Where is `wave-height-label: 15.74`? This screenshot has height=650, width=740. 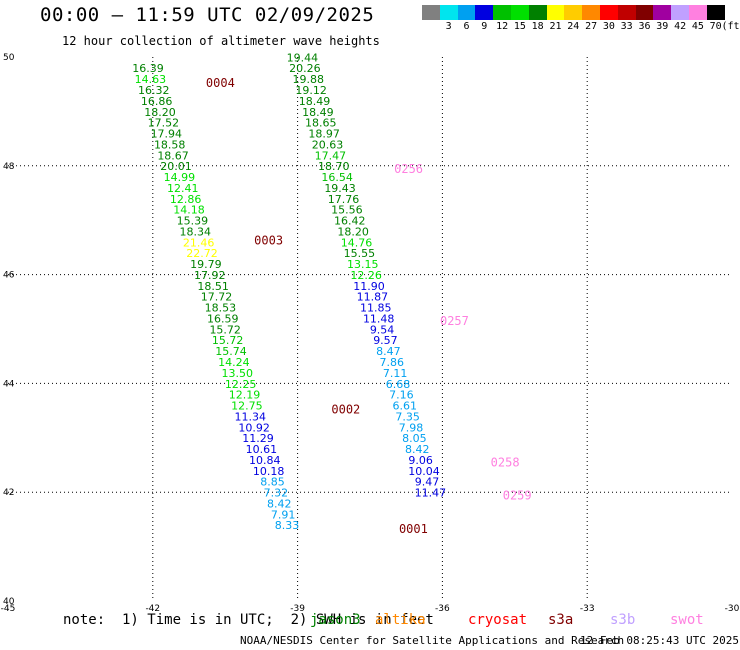 wave-height-label: 15.74 is located at coordinates (231, 351).